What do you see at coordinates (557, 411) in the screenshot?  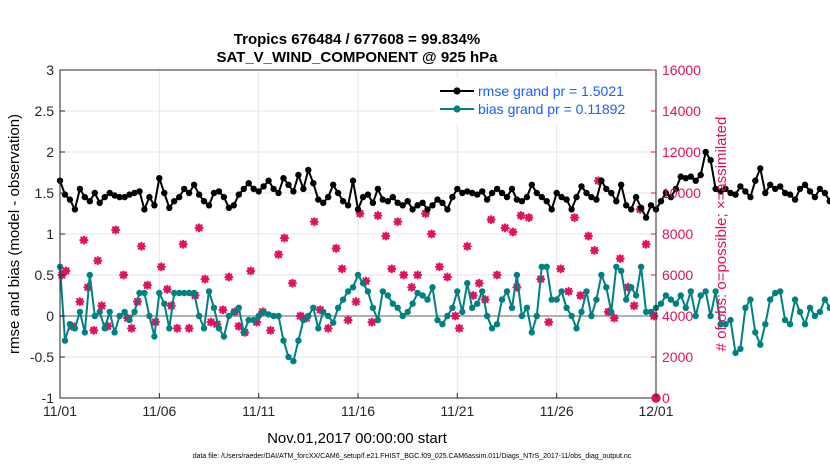 I see `x-tick-label: 11/26` at bounding box center [557, 411].